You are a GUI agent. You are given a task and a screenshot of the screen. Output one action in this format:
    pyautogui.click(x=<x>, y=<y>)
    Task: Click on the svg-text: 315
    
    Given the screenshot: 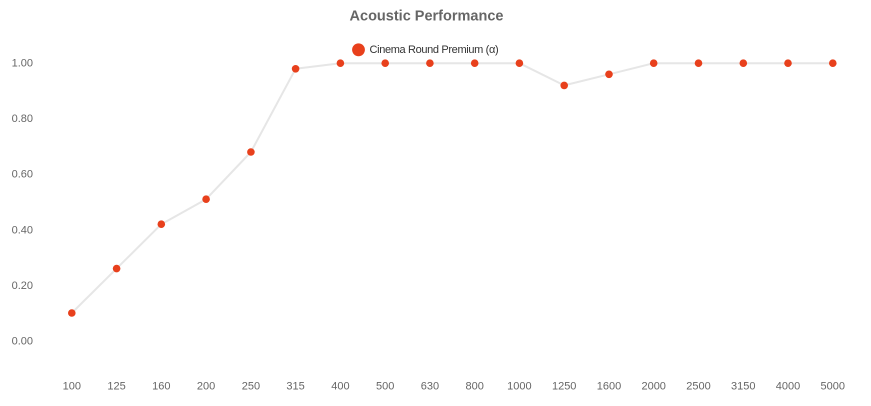 What is the action you would take?
    pyautogui.click(x=295, y=387)
    